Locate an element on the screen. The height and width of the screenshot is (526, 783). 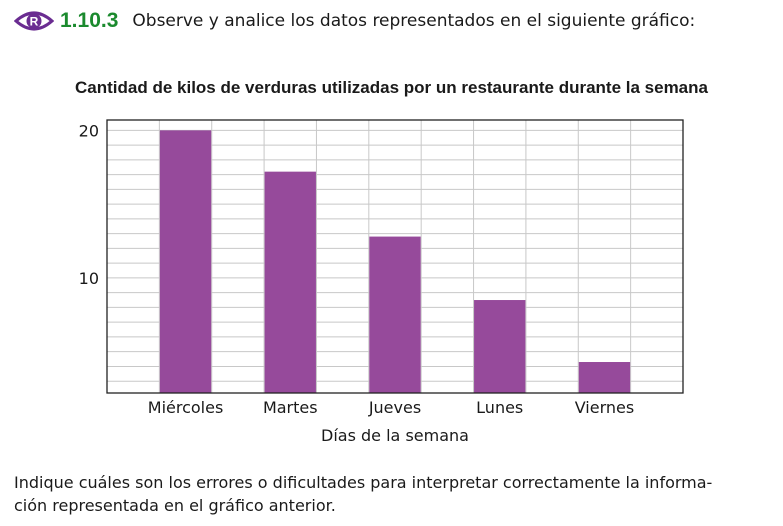
eye-r-icon: R is located at coordinates (34, 21).